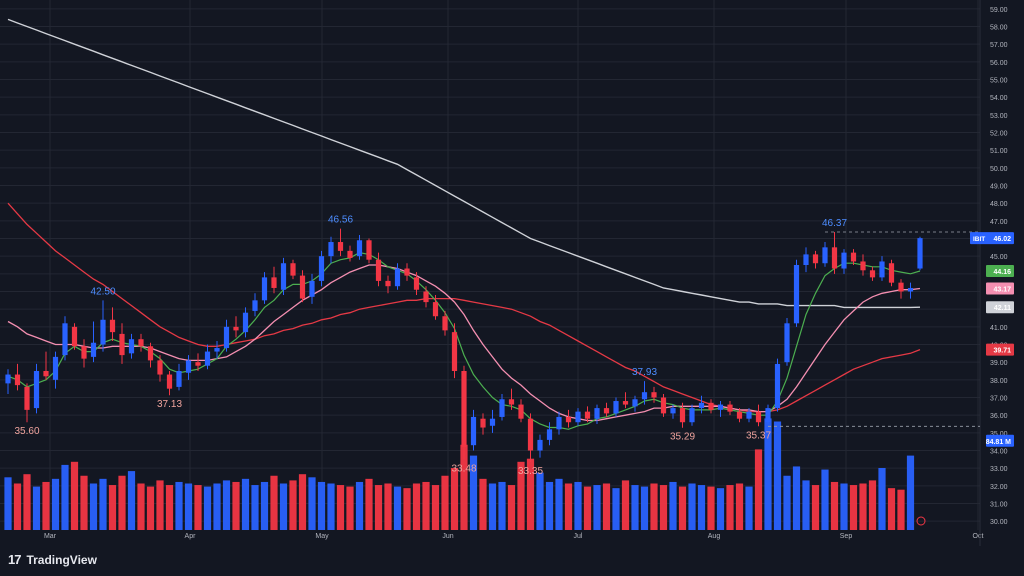 The image size is (1024, 576). What do you see at coordinates (999, 98) in the screenshot?
I see `y-tick-label: 54.00` at bounding box center [999, 98].